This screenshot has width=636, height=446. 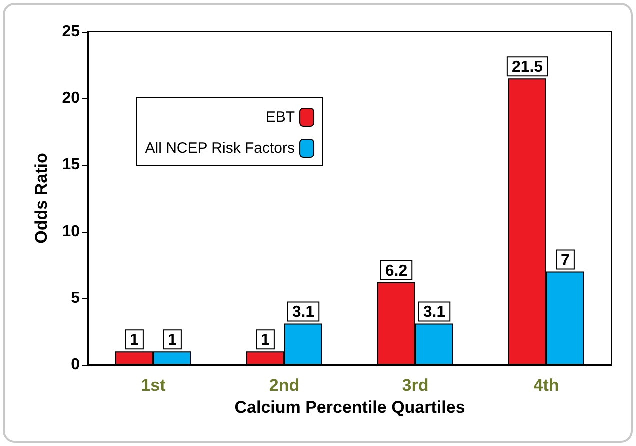 What do you see at coordinates (284, 385) in the screenshot?
I see `x-tick-label: 2nd` at bounding box center [284, 385].